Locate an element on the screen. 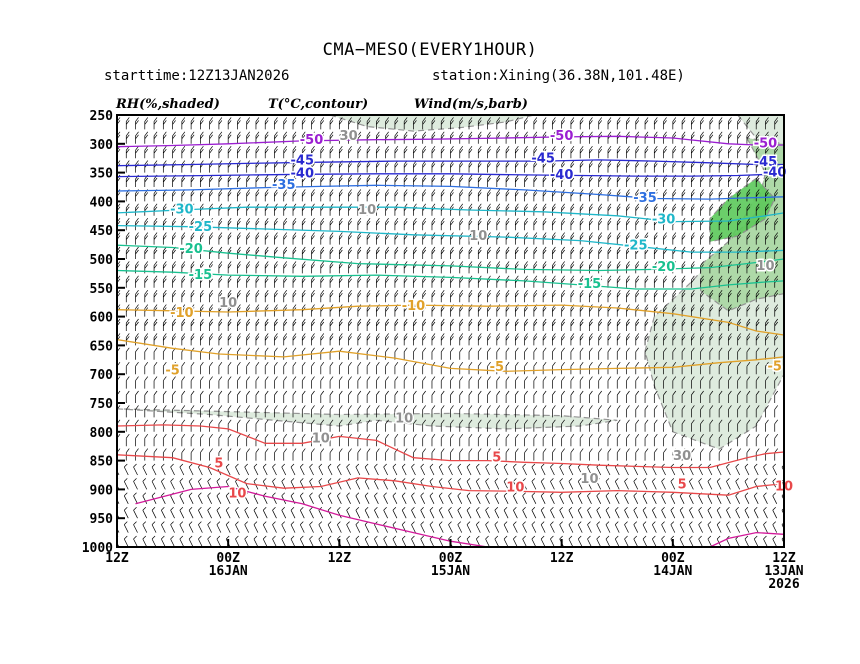 The width and height of the screenshot is (860, 664). x-tick-label: 16JAN is located at coordinates (228, 571).